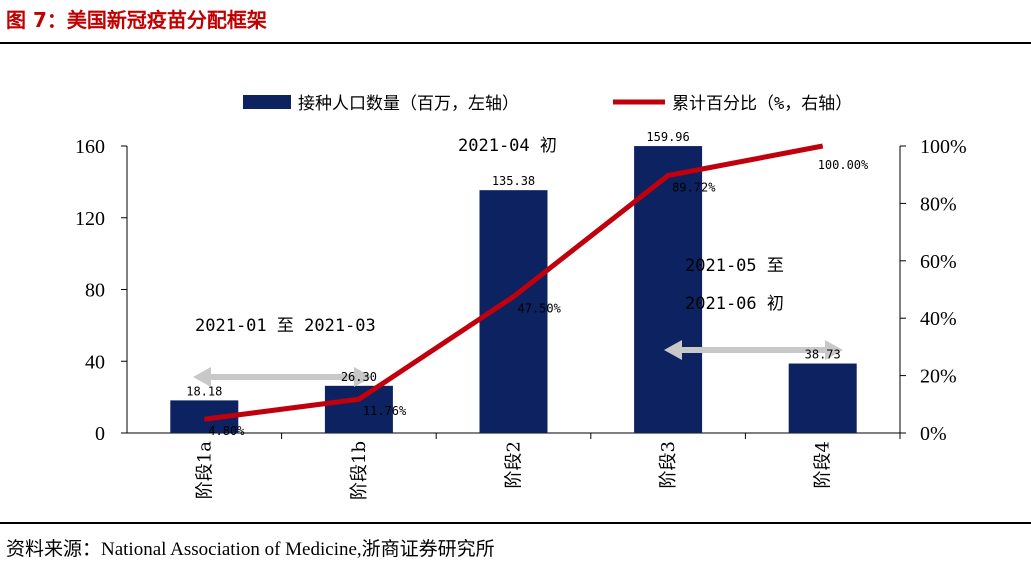  What do you see at coordinates (90, 219) in the screenshot?
I see `left-tick-label: 120` at bounding box center [90, 219].